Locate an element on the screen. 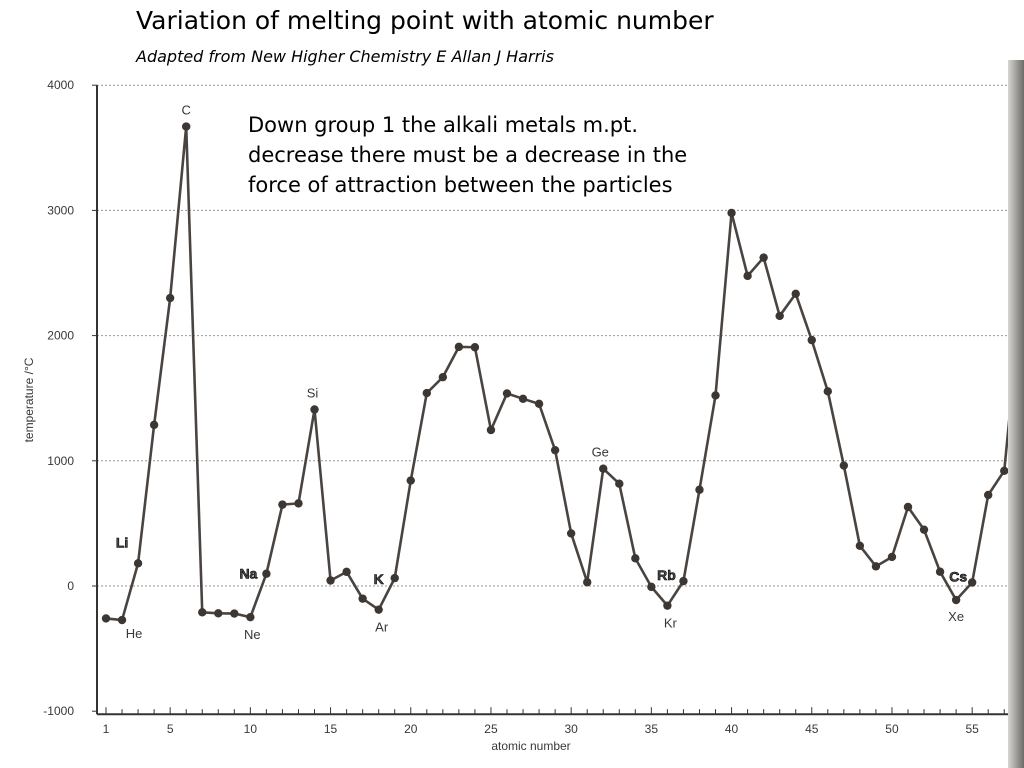 The image size is (1024, 768). x-tick-label: 20 is located at coordinates (411, 729).